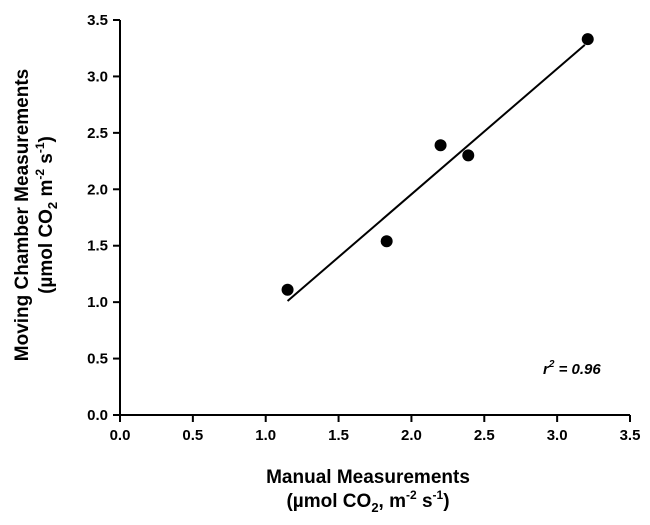  Describe the element at coordinates (97, 76) in the screenshot. I see `y-tick-label: 3.0` at that location.